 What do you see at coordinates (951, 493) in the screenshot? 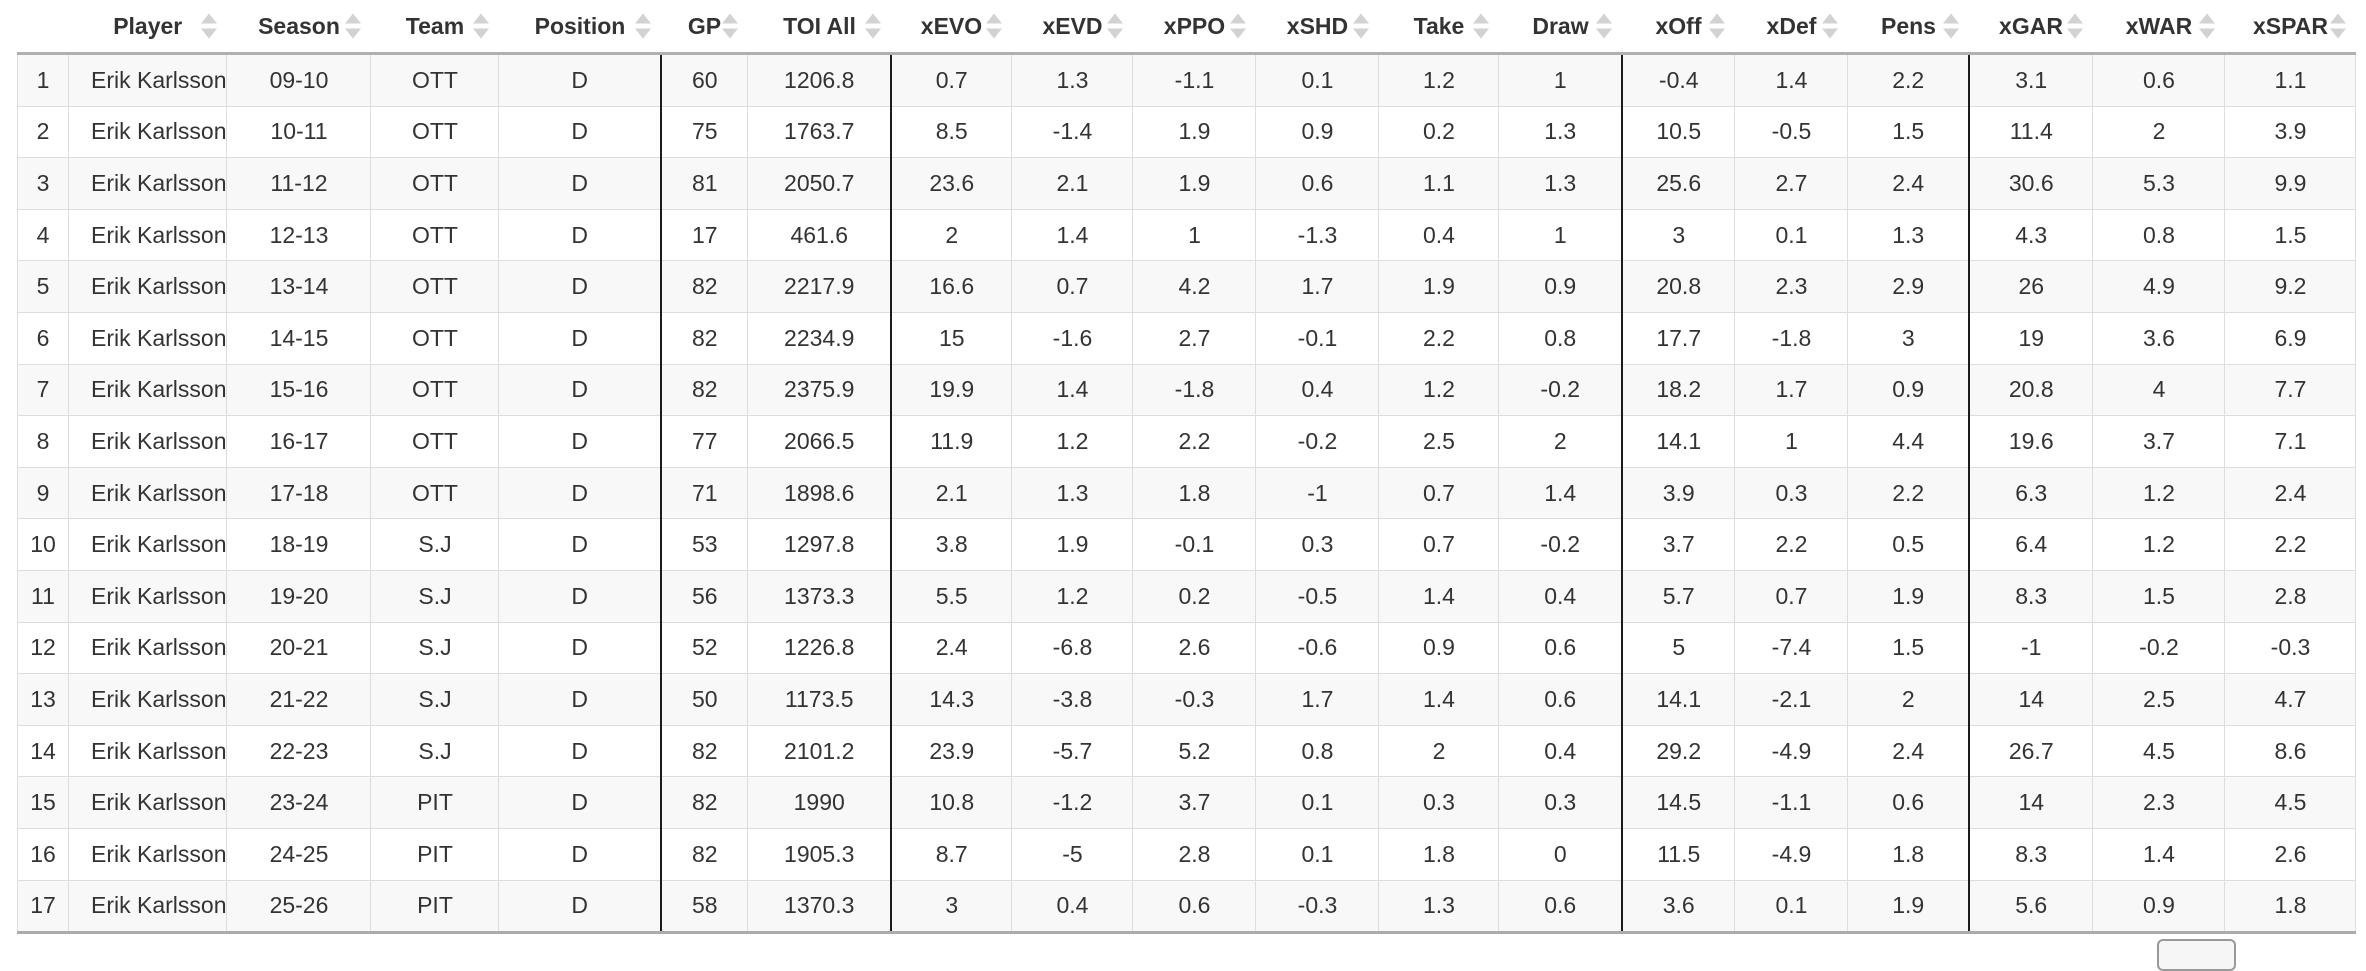
I see `cell-xevo: 2.1` at bounding box center [951, 493].